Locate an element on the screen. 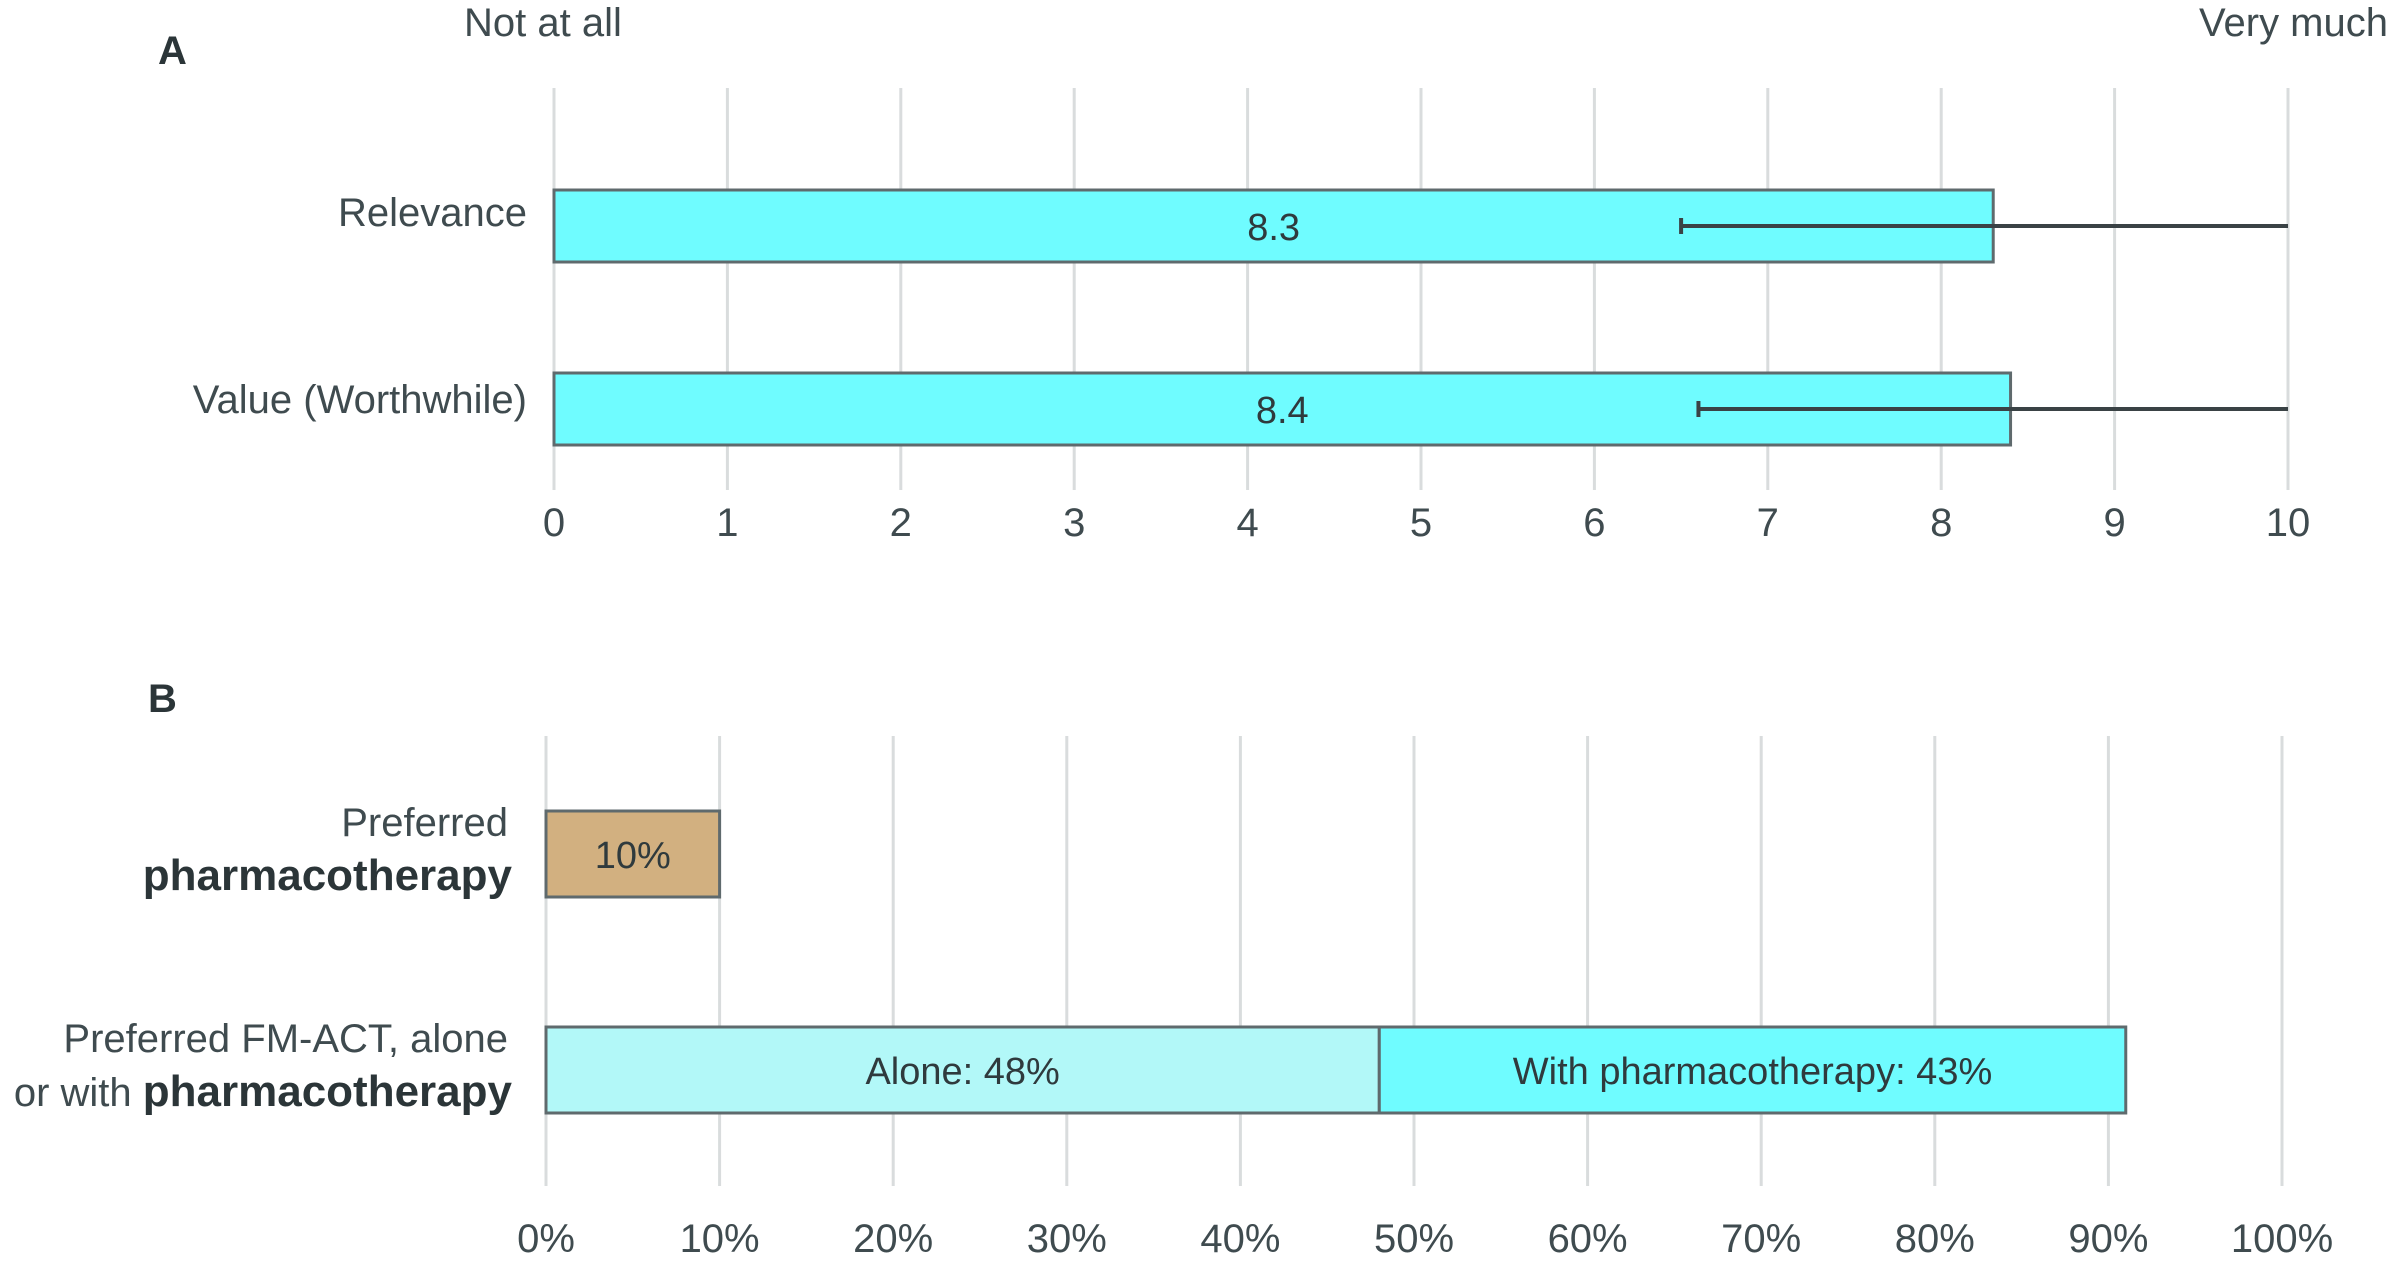 This screenshot has height=1268, width=2396. panel-b-x-ticks: 0% 10% 20% 30% 40% 50% 60% 70% 80% 90% 100% is located at coordinates (1425, 1239).